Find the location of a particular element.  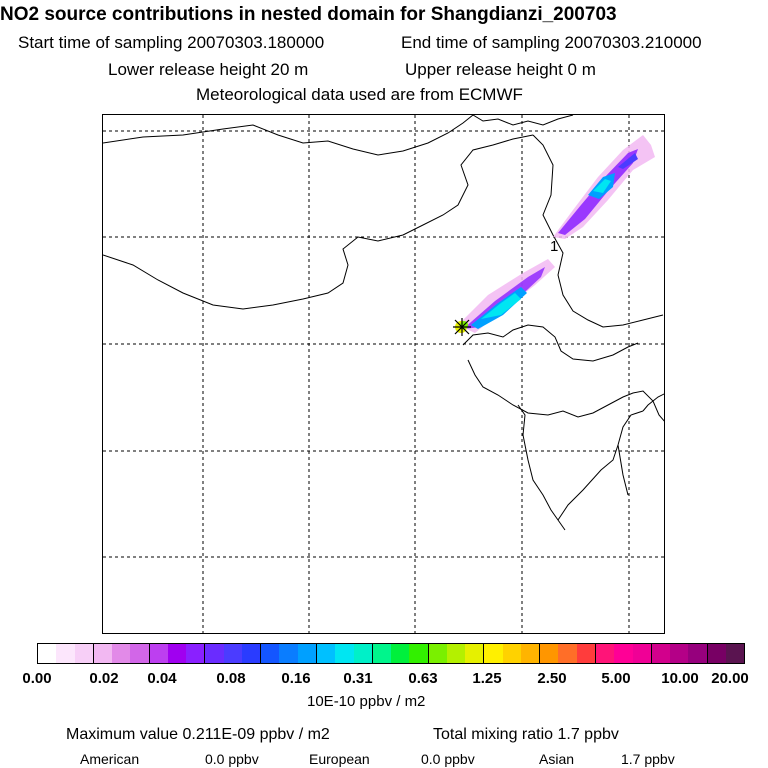

colorbar-tick: 0.04 is located at coordinates (162, 678).